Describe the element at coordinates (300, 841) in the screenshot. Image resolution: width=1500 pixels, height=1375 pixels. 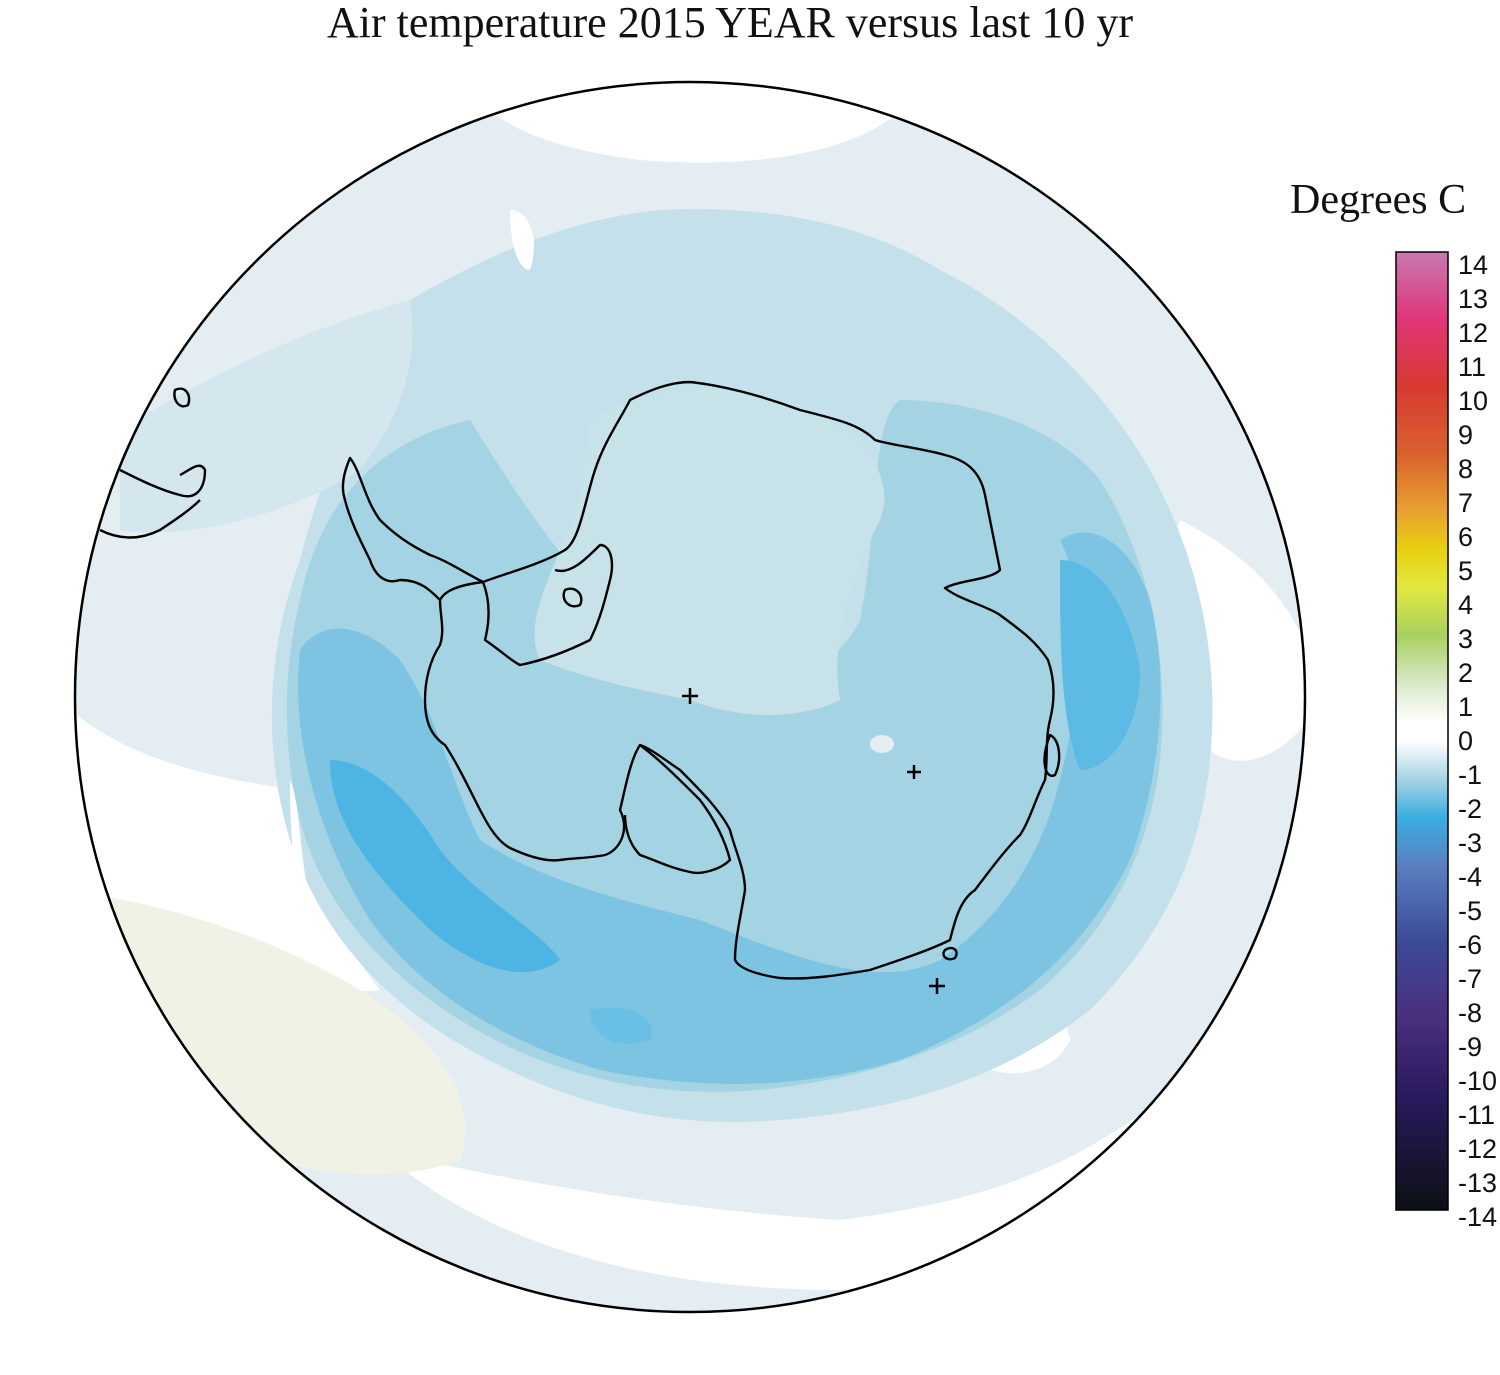
I see `zero-patch-west` at that location.